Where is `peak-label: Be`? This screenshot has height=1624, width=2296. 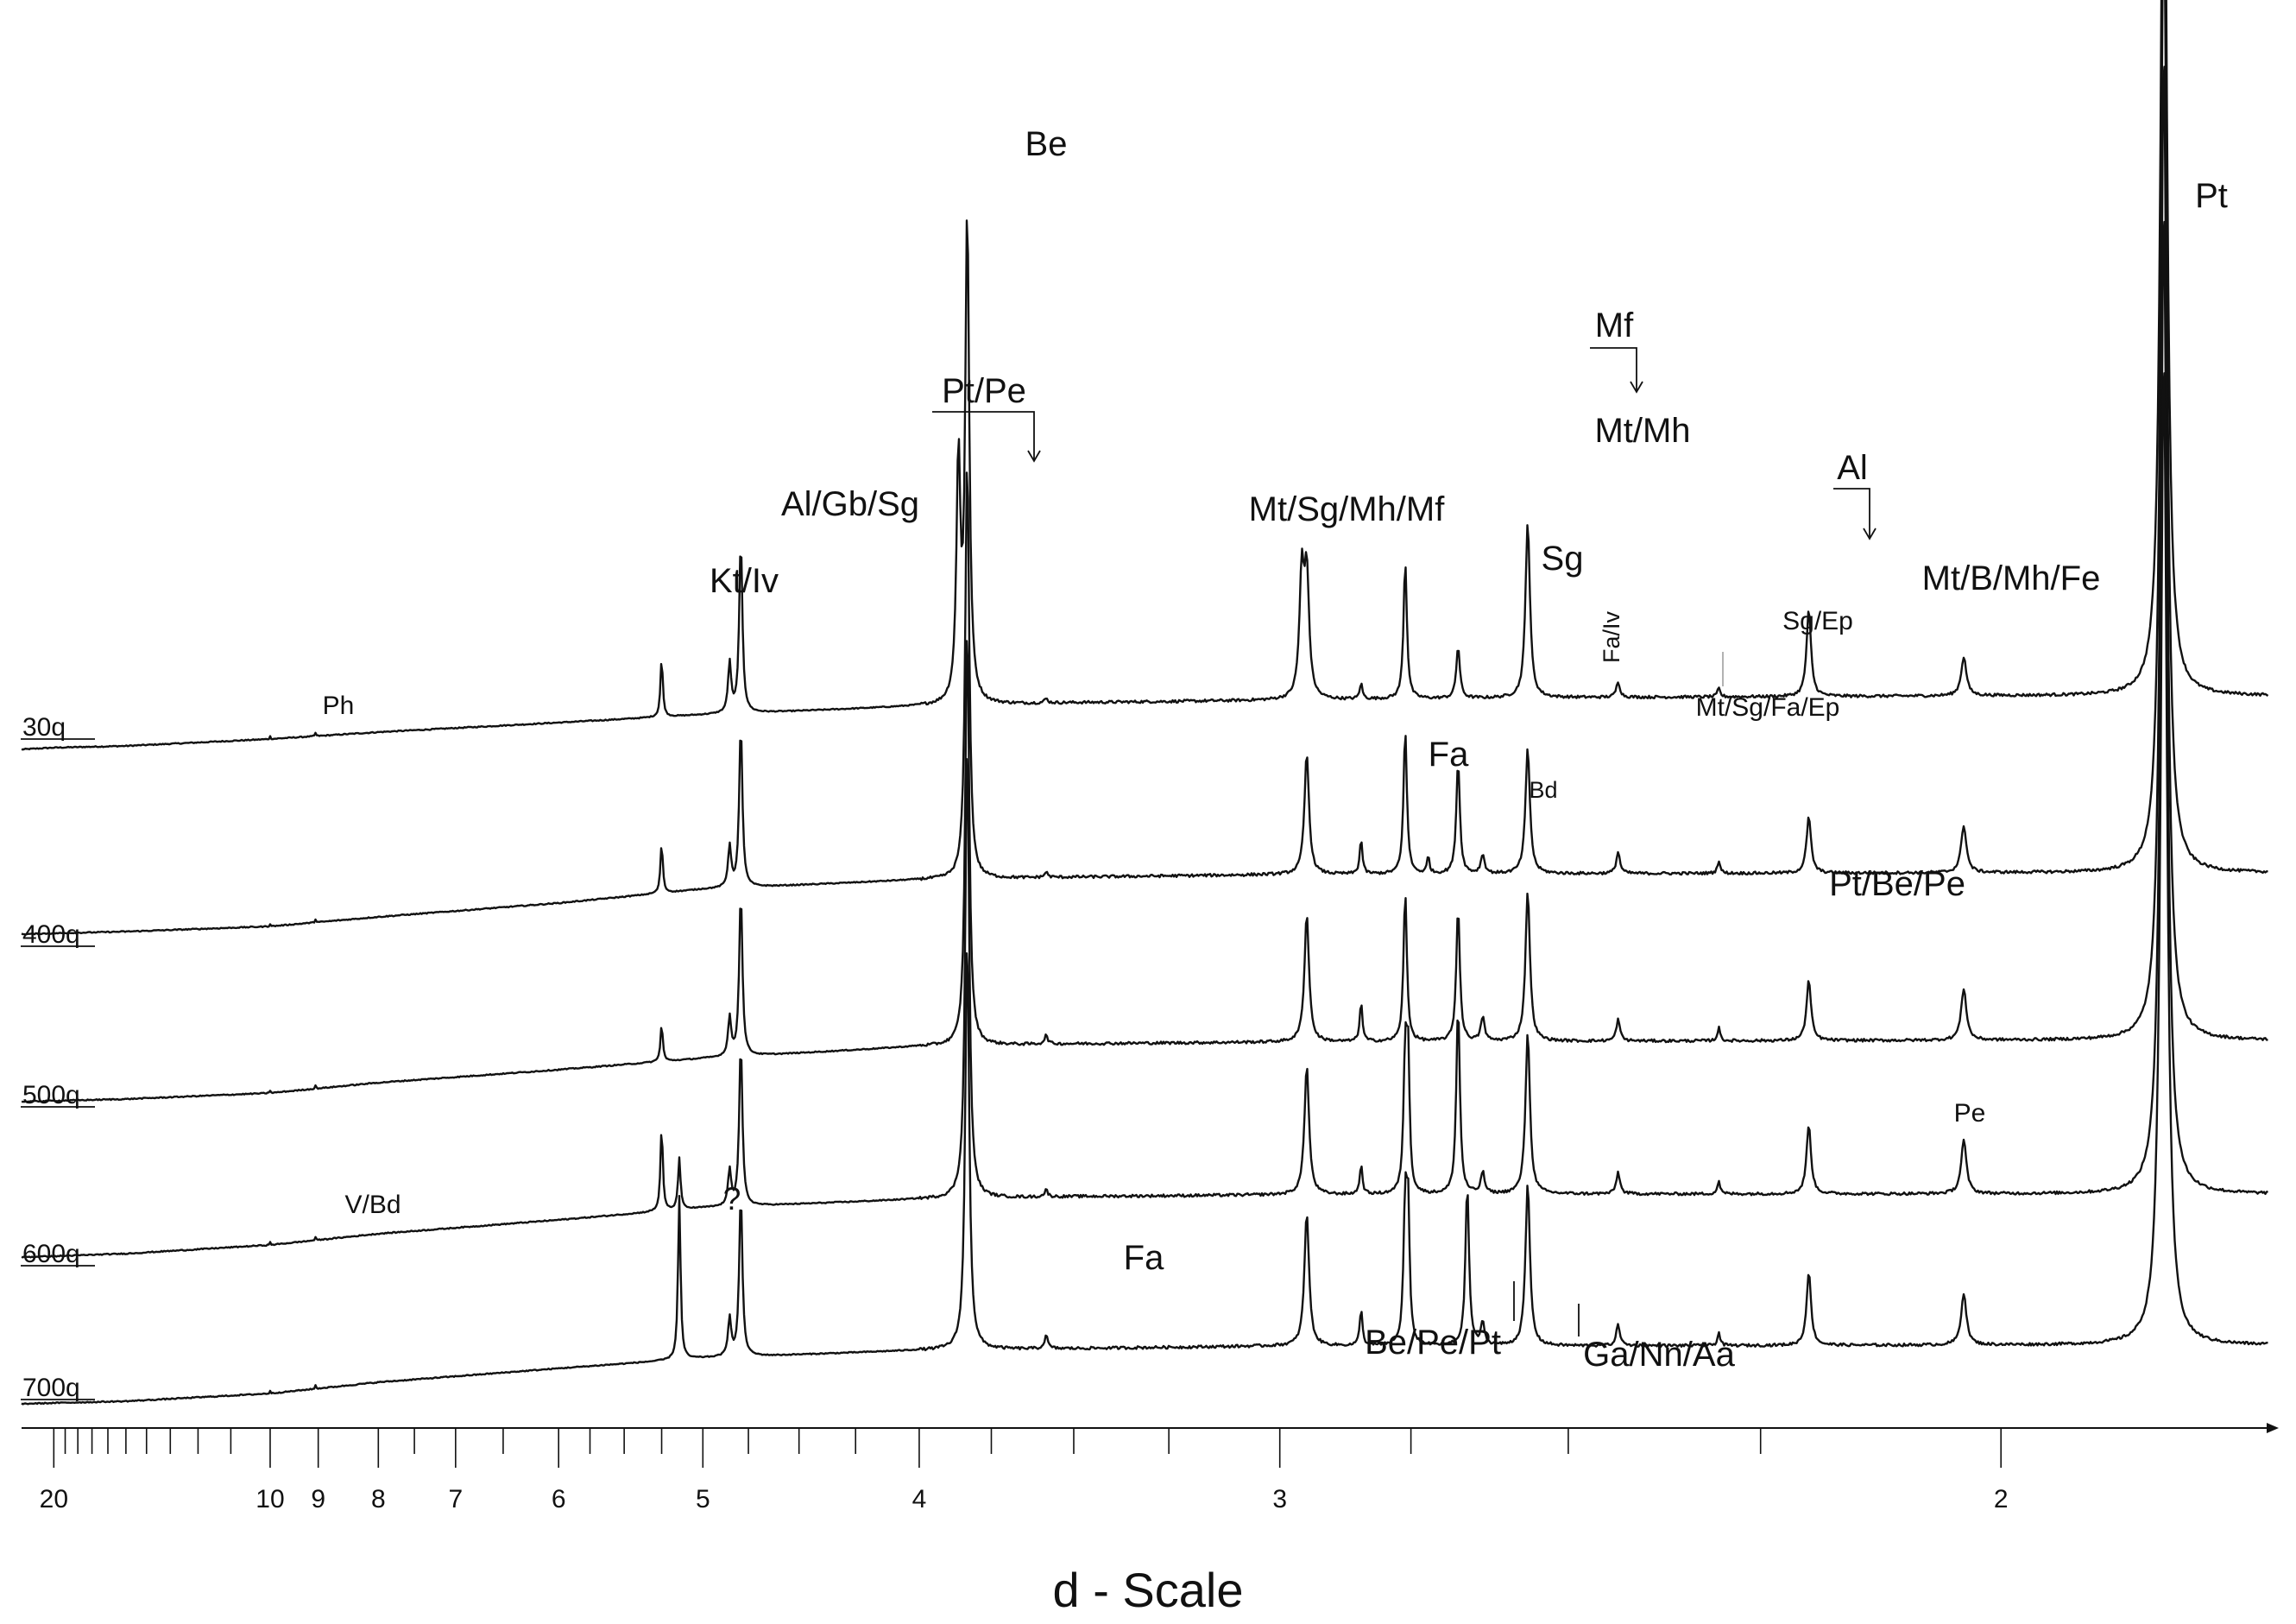 peak-label: Be is located at coordinates (1046, 144).